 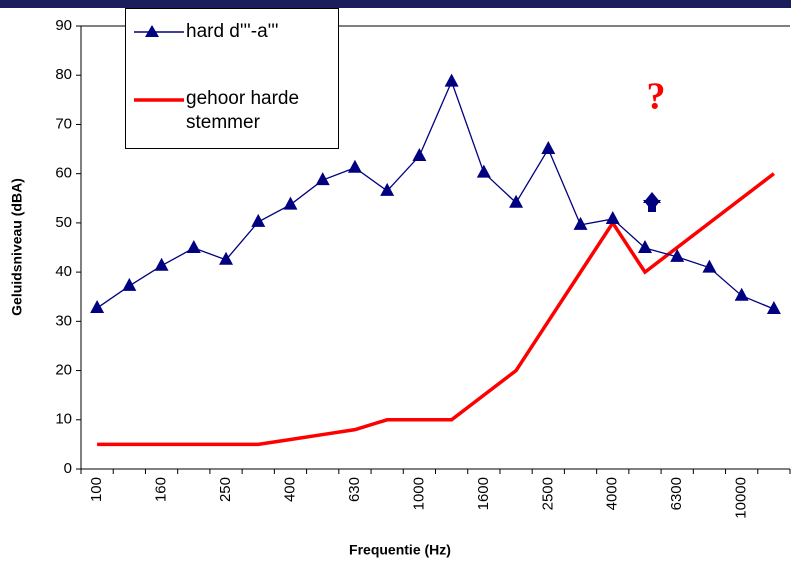 What do you see at coordinates (547, 493) in the screenshot?
I see `x-tick-label: 2500` at bounding box center [547, 493].